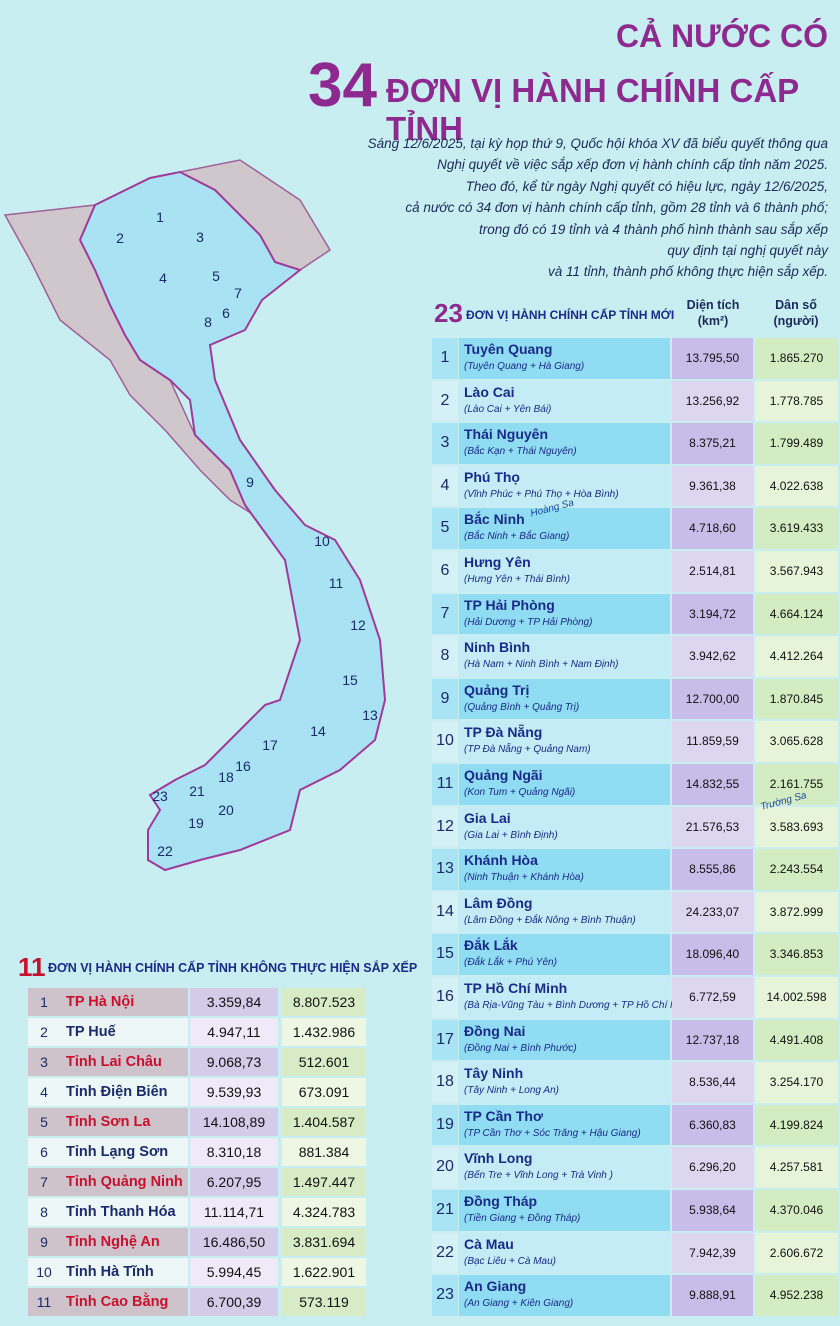  I want to click on population: 4.199.824, so click(796, 1125).